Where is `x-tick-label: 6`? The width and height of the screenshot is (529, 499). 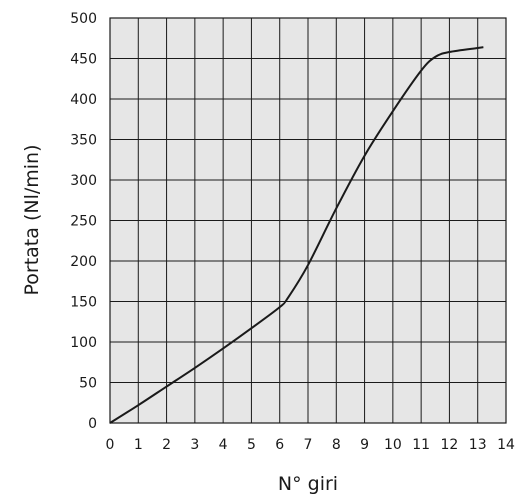 x-tick-label: 6 is located at coordinates (279, 445).